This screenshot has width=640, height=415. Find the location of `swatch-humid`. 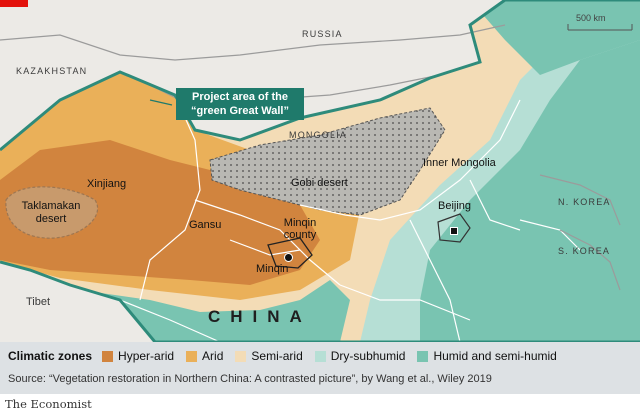

swatch-humid is located at coordinates (423, 356).